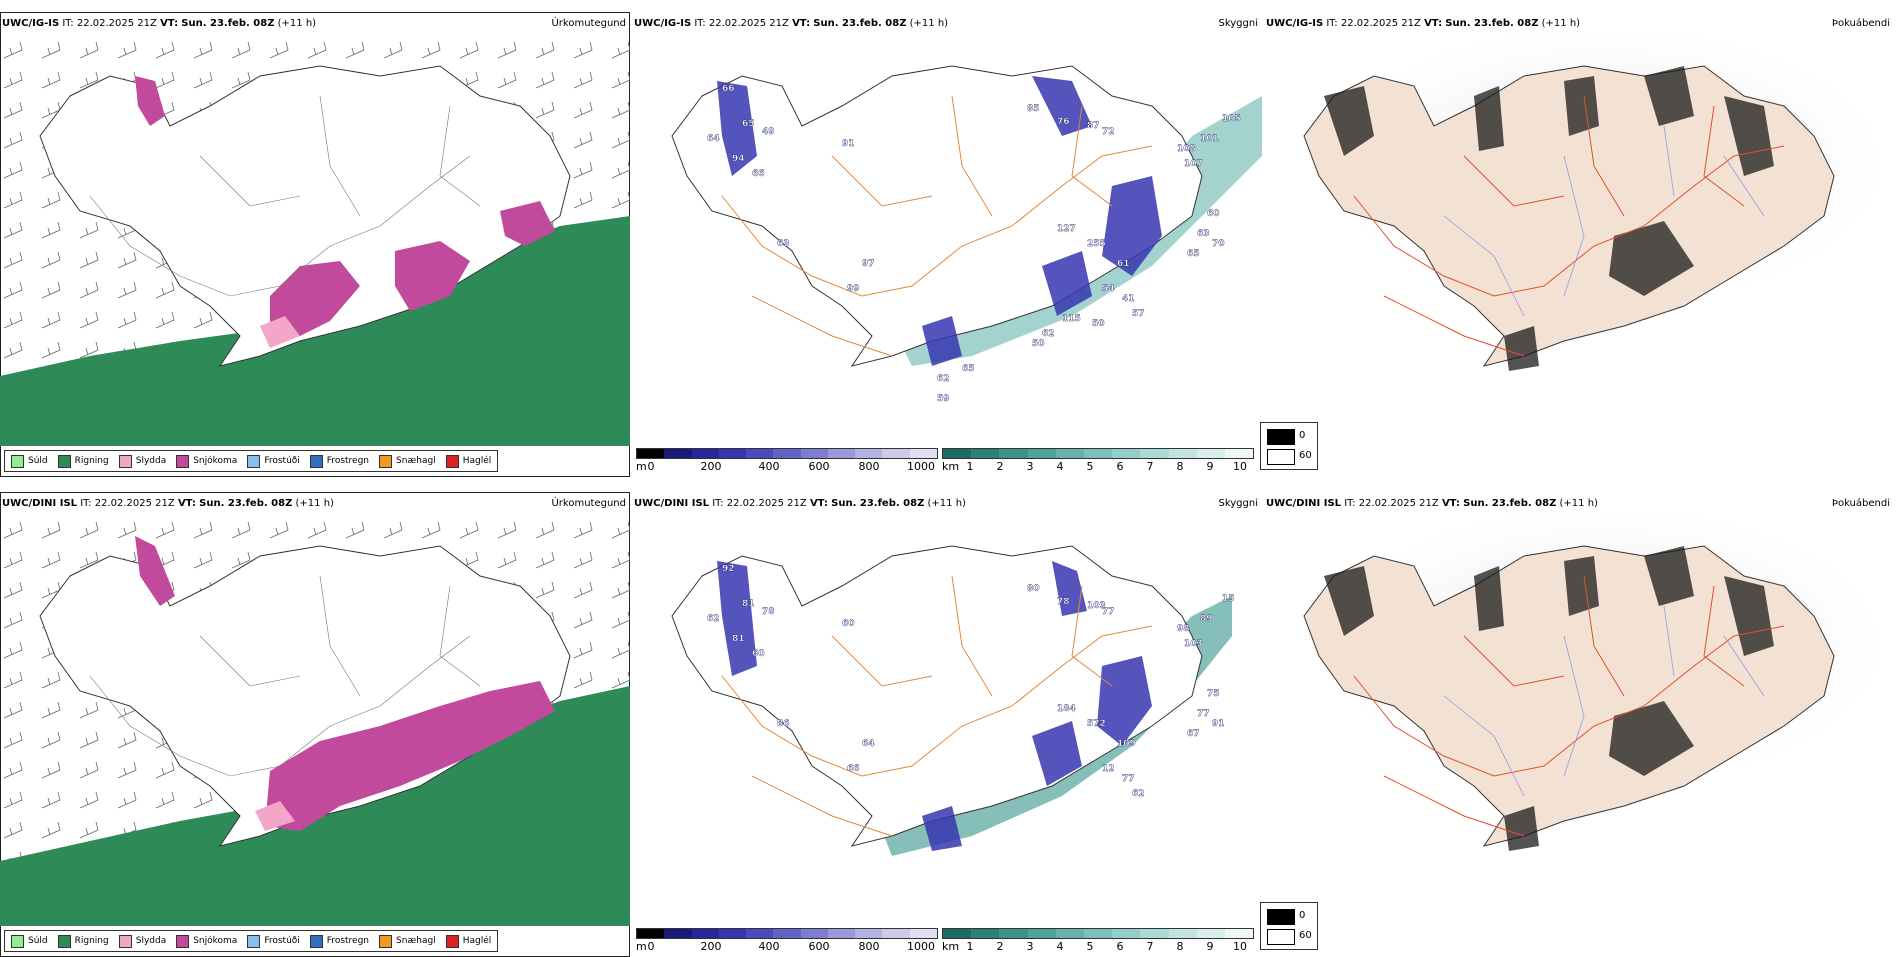 This screenshot has height=957, width=1900. I want to click on visibility-value-label: 184, so click(1066, 709).